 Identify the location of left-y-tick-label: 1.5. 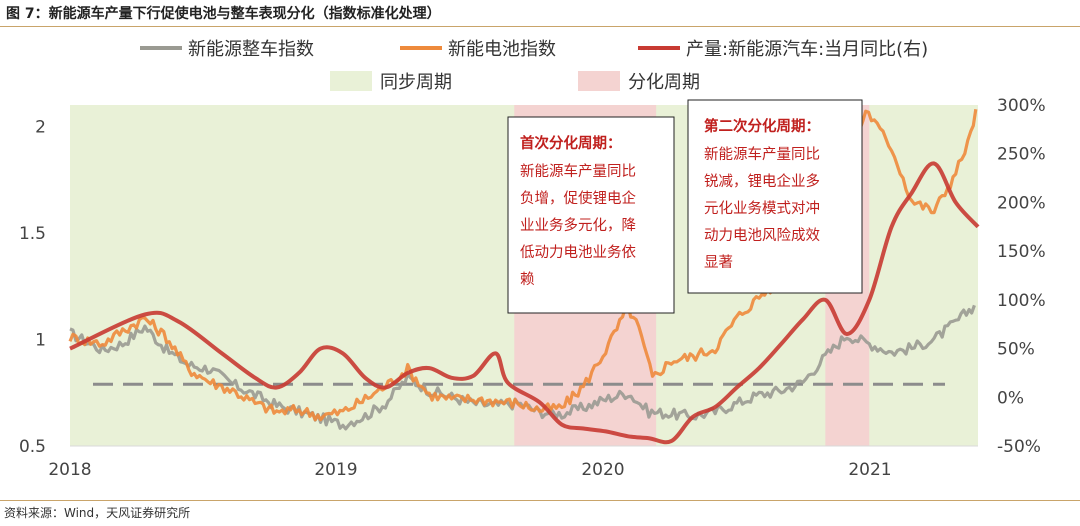
(32, 234).